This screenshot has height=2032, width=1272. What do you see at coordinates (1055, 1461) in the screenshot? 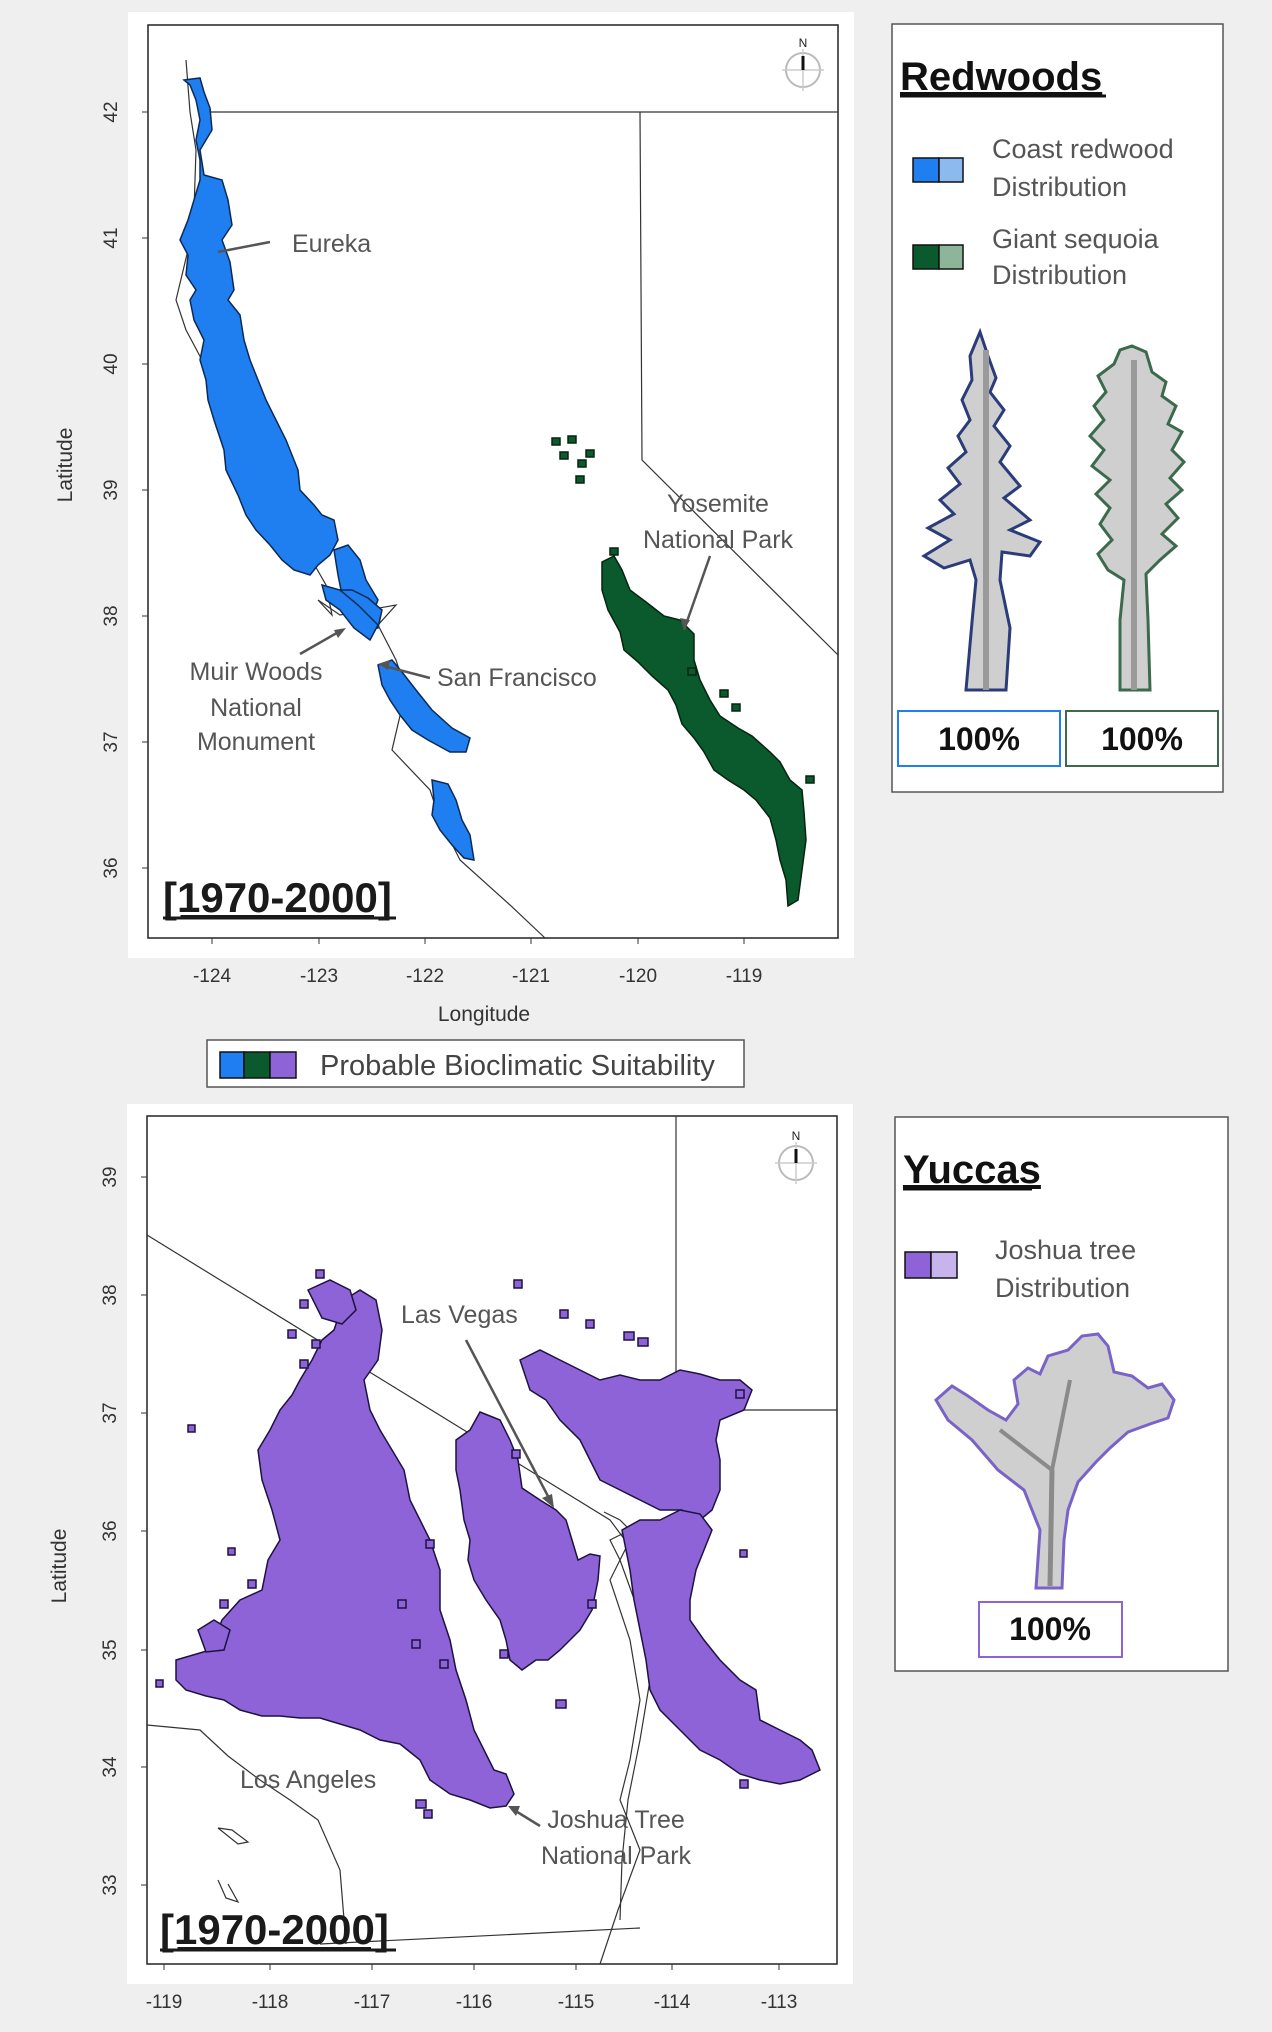
I see `joshua-tree-icon` at bounding box center [1055, 1461].